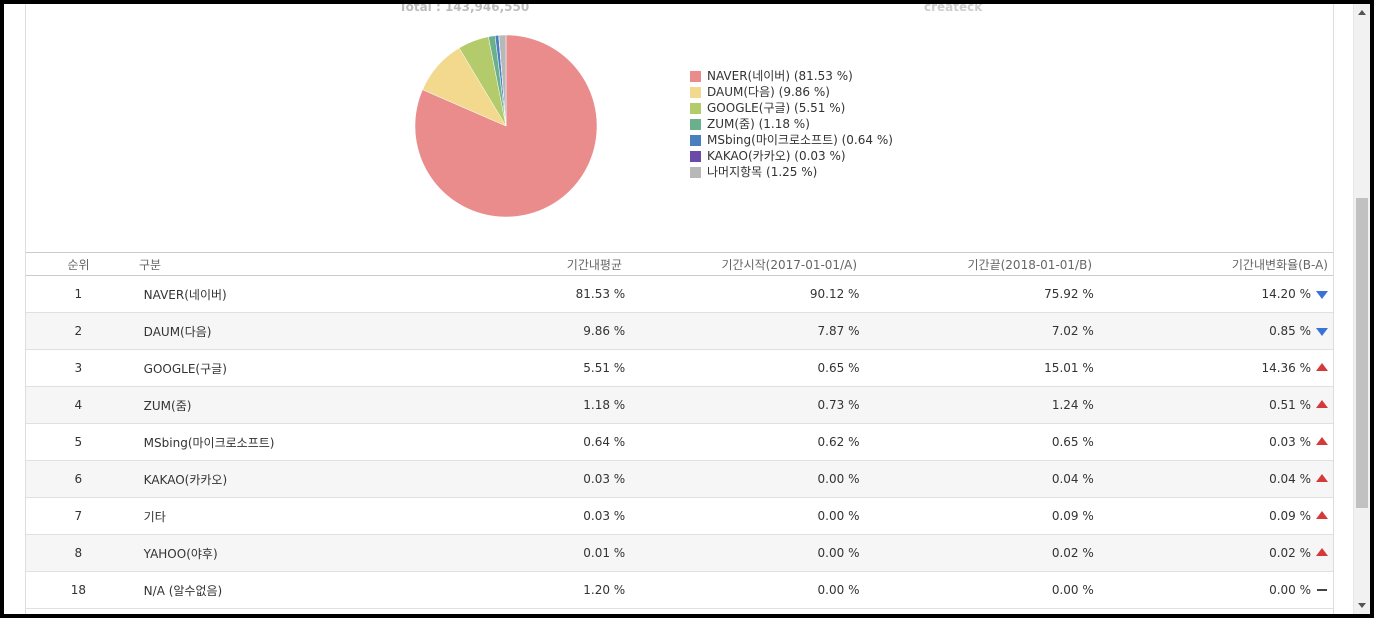 Image resolution: width=1374 pixels, height=618 pixels. Describe the element at coordinates (679, 331) in the screenshot. I see `table-row: 2 DAUM(다음) 9.86 % 7.87 % 7.02 % 0.85 %` at that location.